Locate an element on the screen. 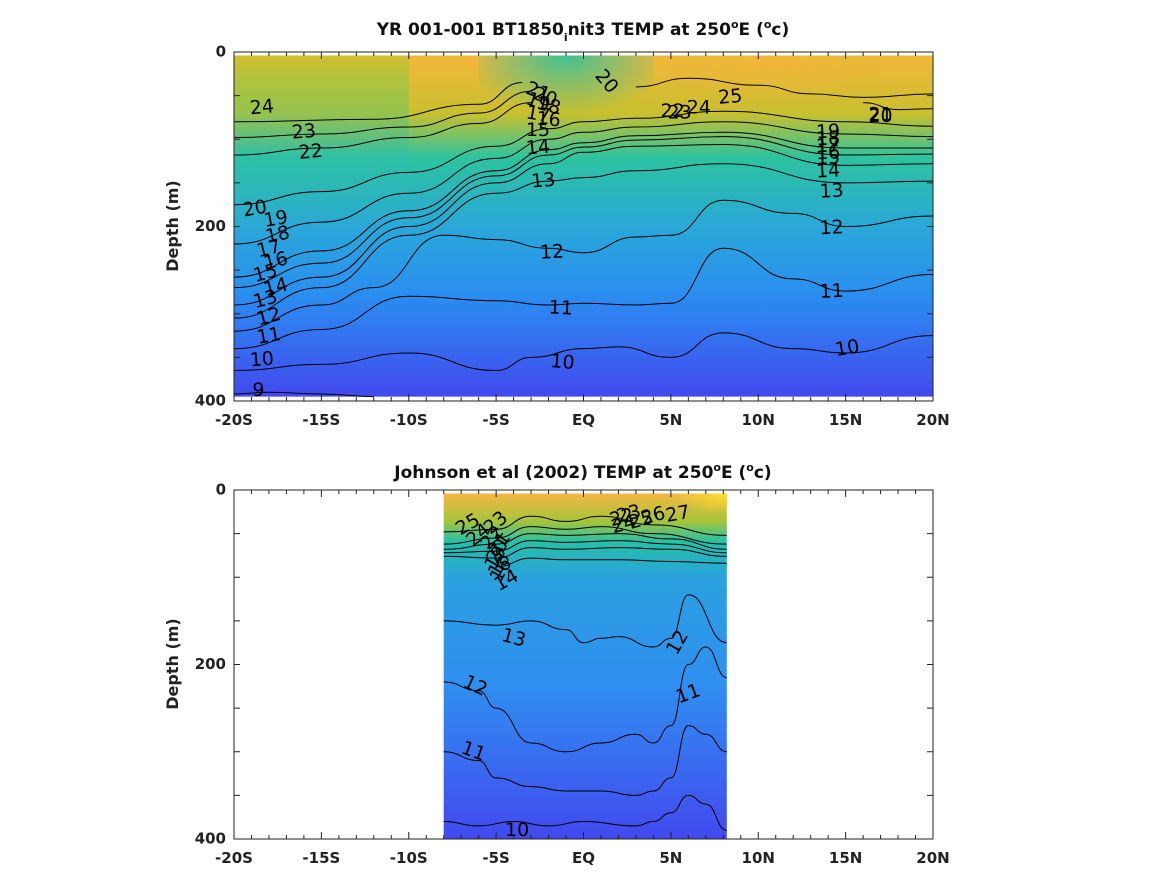 This screenshot has width=1167, height=875. warm-pool-north is located at coordinates (775, 84).